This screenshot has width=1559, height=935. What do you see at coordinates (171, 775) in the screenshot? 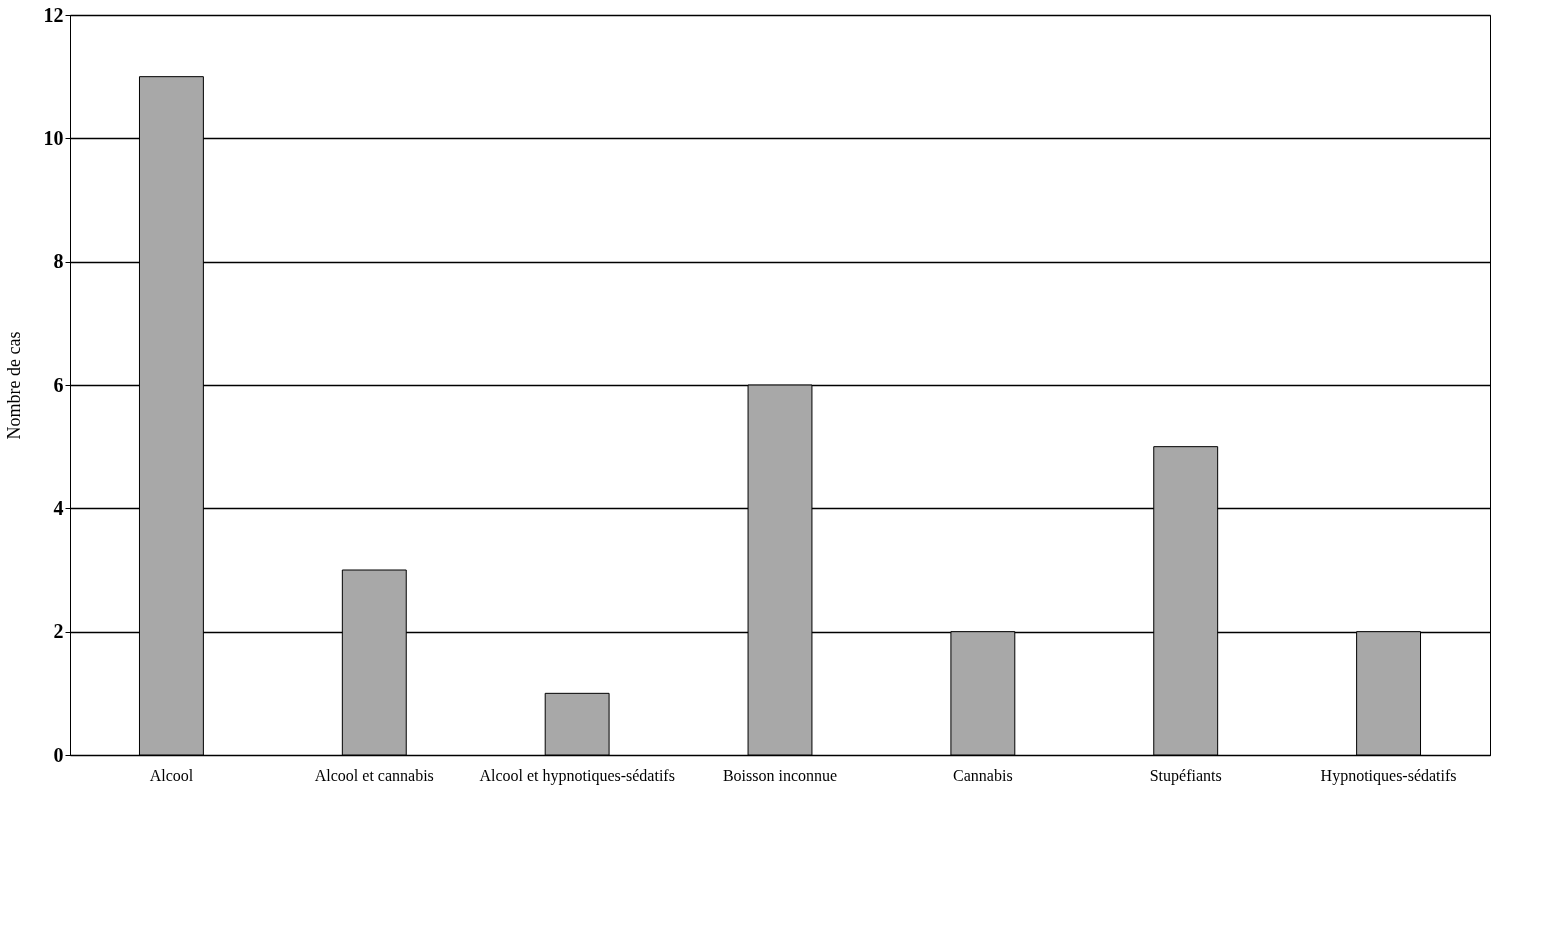
I see `x-tick-label: Alcool` at bounding box center [171, 775].